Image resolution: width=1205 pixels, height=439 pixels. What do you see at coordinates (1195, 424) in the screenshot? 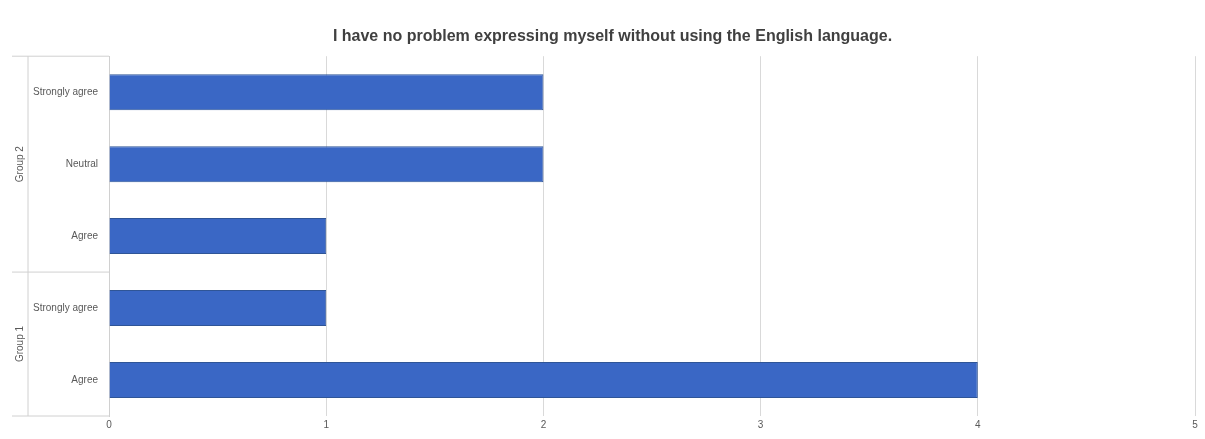
I see `x-tick-label: 5` at bounding box center [1195, 424].